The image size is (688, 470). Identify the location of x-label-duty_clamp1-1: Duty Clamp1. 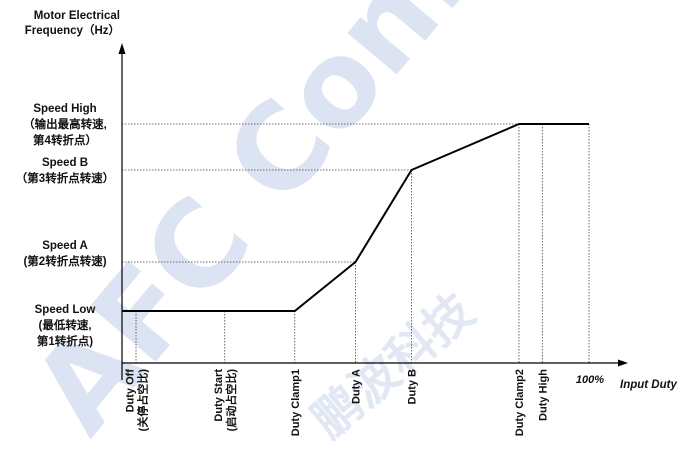
(296, 402).